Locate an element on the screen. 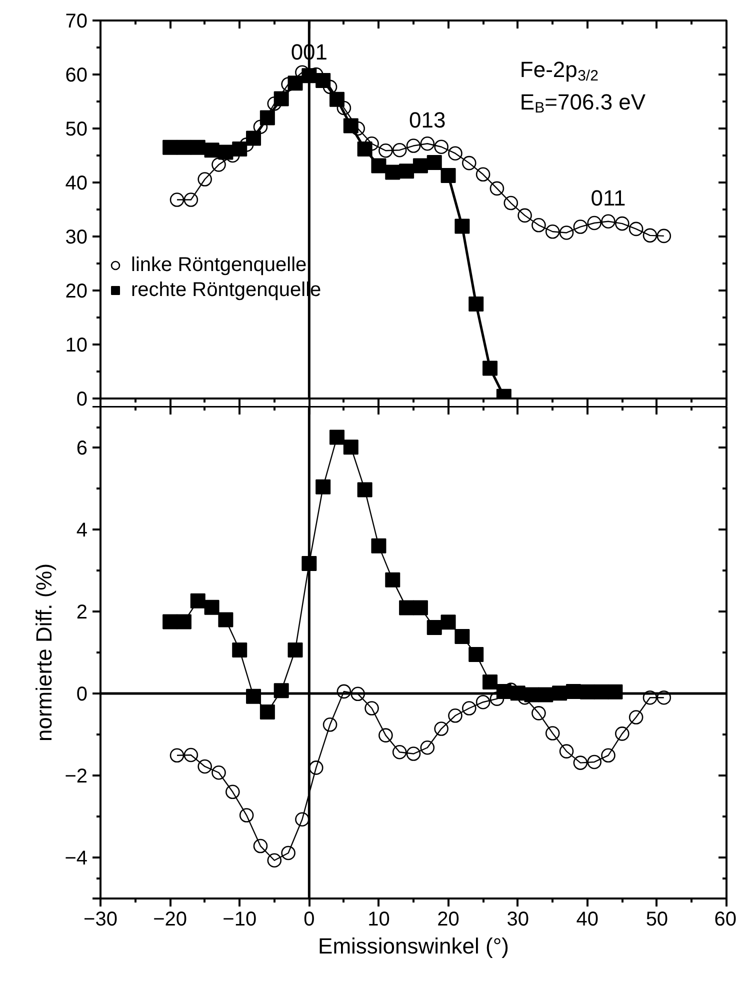 Image resolution: width=736 pixels, height=993 pixels. y-tick-label: 6 is located at coordinates (82, 449).